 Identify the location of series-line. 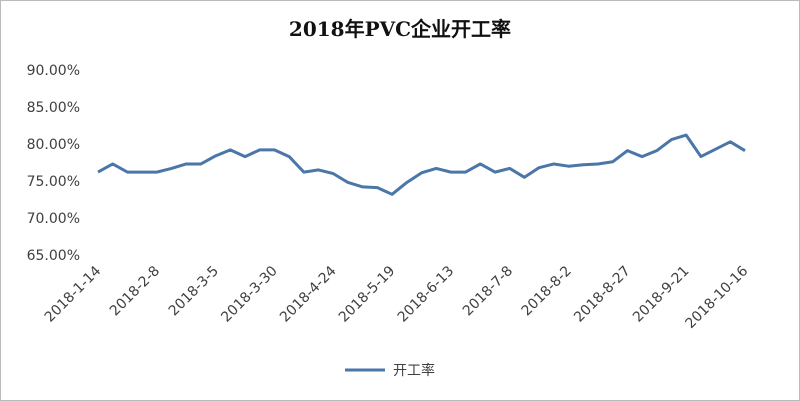
(421, 164).